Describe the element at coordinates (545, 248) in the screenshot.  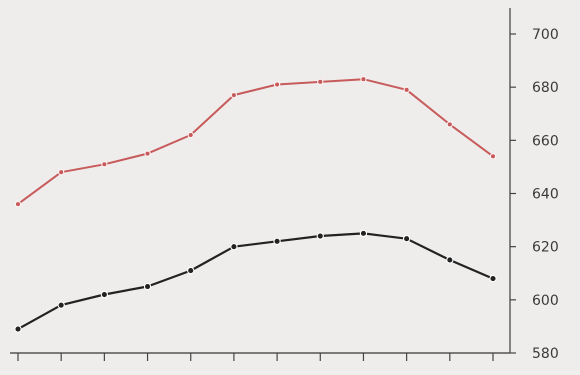
I see `y-tick-label: 620` at that location.